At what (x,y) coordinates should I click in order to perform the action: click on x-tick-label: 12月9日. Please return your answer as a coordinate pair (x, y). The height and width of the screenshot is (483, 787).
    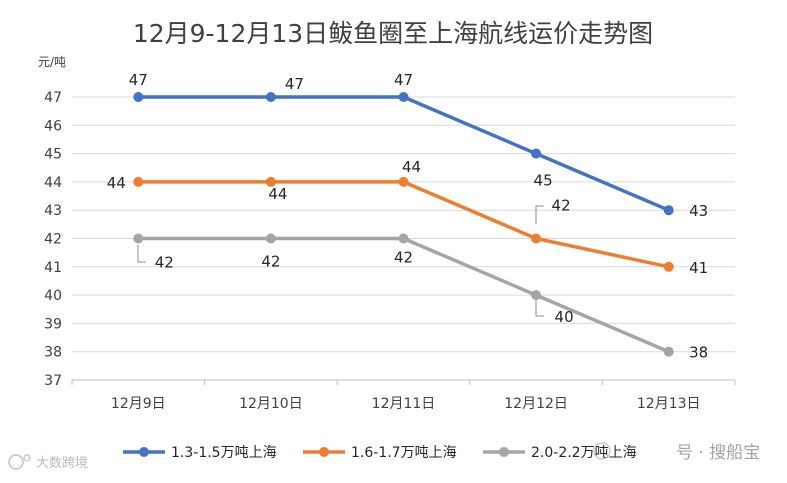
    Looking at the image, I should click on (138, 404).